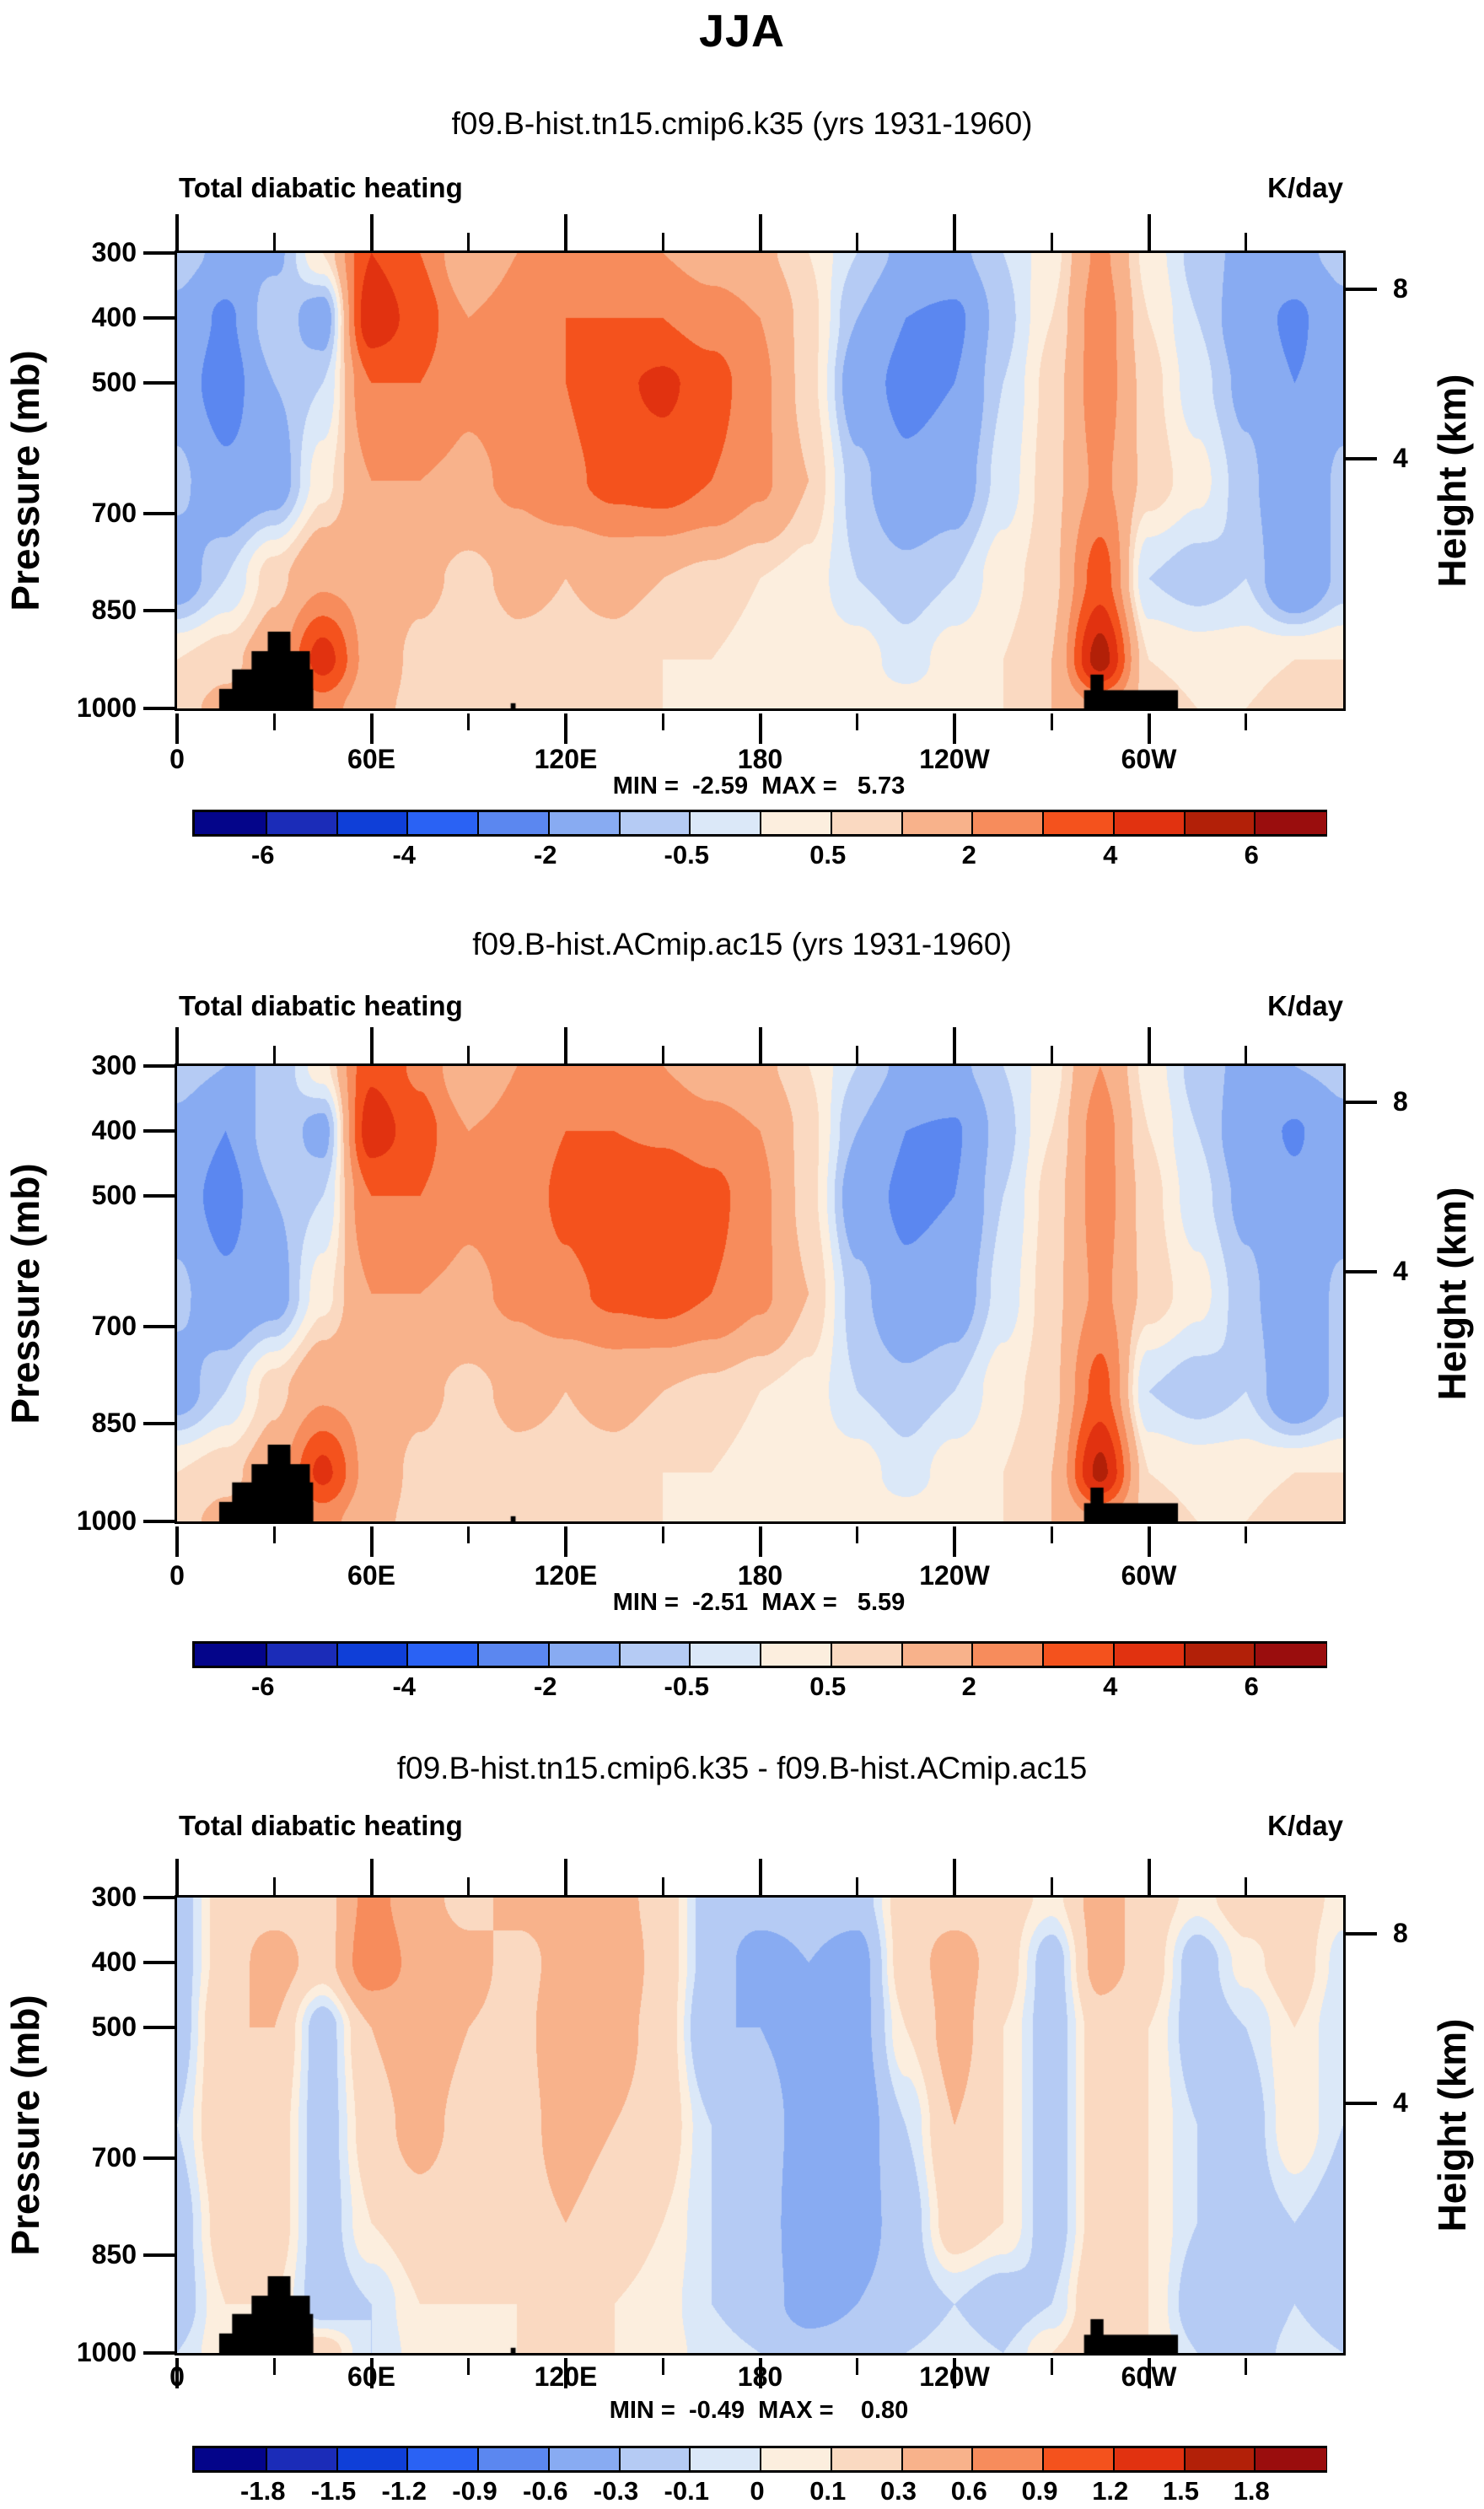 The width and height of the screenshot is (1484, 2509). Describe the element at coordinates (1305, 1005) in the screenshot. I see `panel-2-units-label: K/day` at that location.